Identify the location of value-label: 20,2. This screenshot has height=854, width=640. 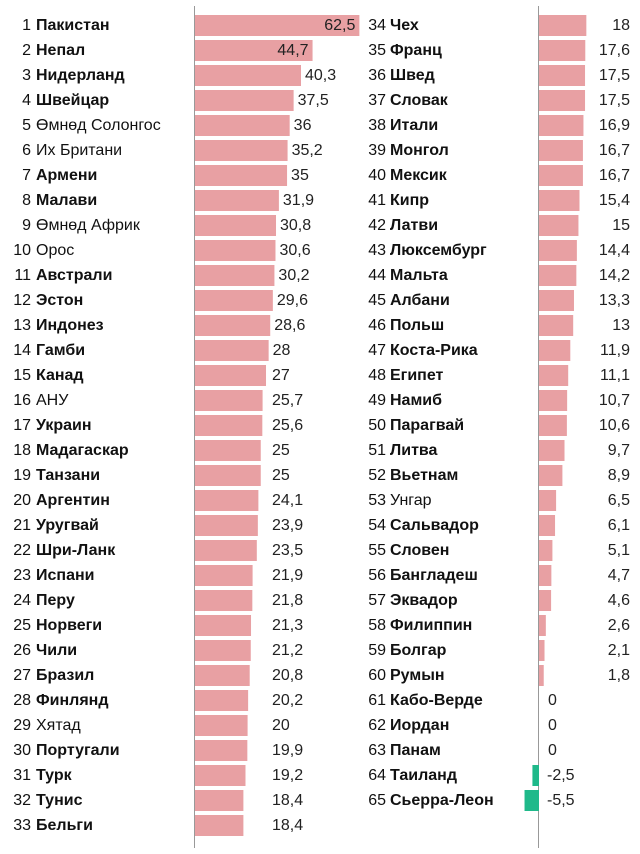
(287, 700).